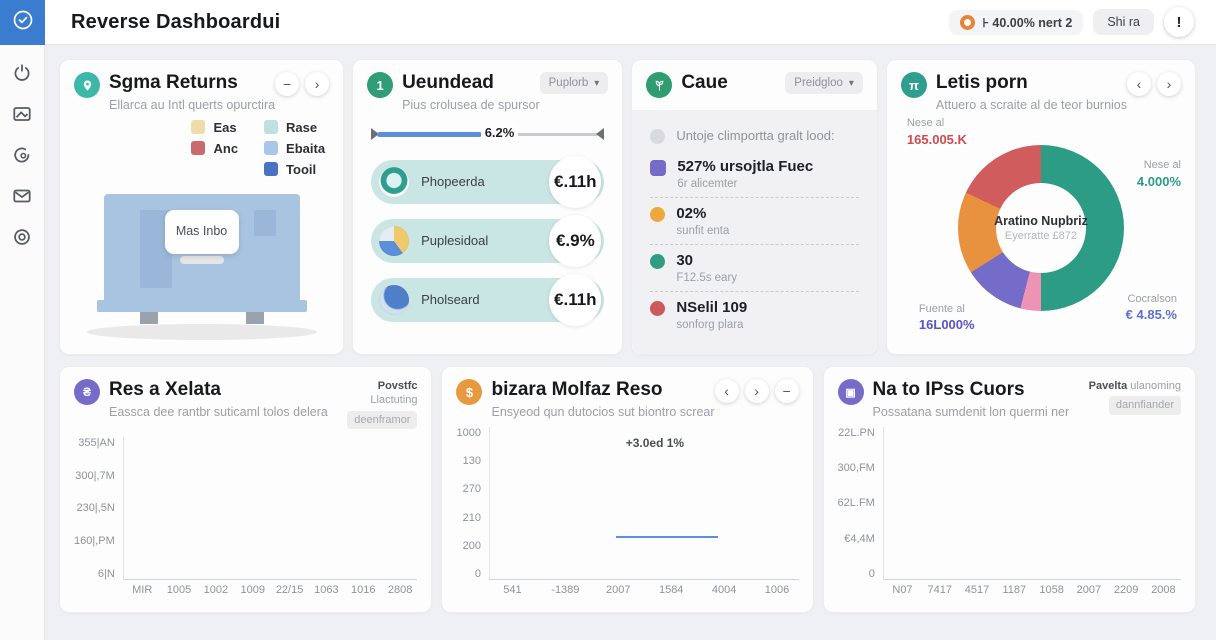 The image size is (1216, 640). Describe the element at coordinates (471, 461) in the screenshot. I see `y-tick-label: 130` at that location.